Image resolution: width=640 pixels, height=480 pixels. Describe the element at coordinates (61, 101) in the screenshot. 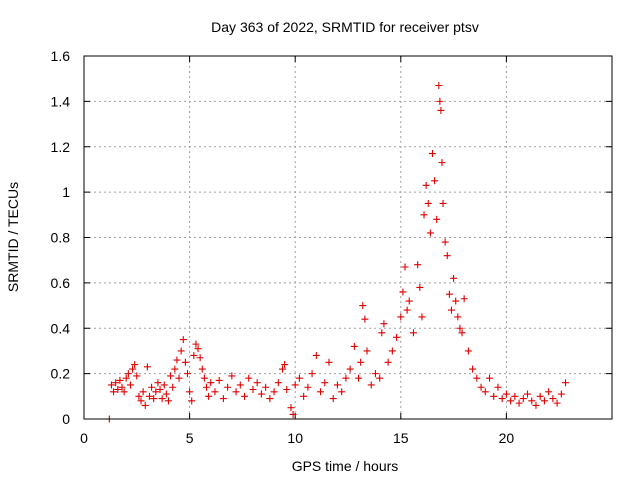

I see `y-tick-label: 1.4` at that location.